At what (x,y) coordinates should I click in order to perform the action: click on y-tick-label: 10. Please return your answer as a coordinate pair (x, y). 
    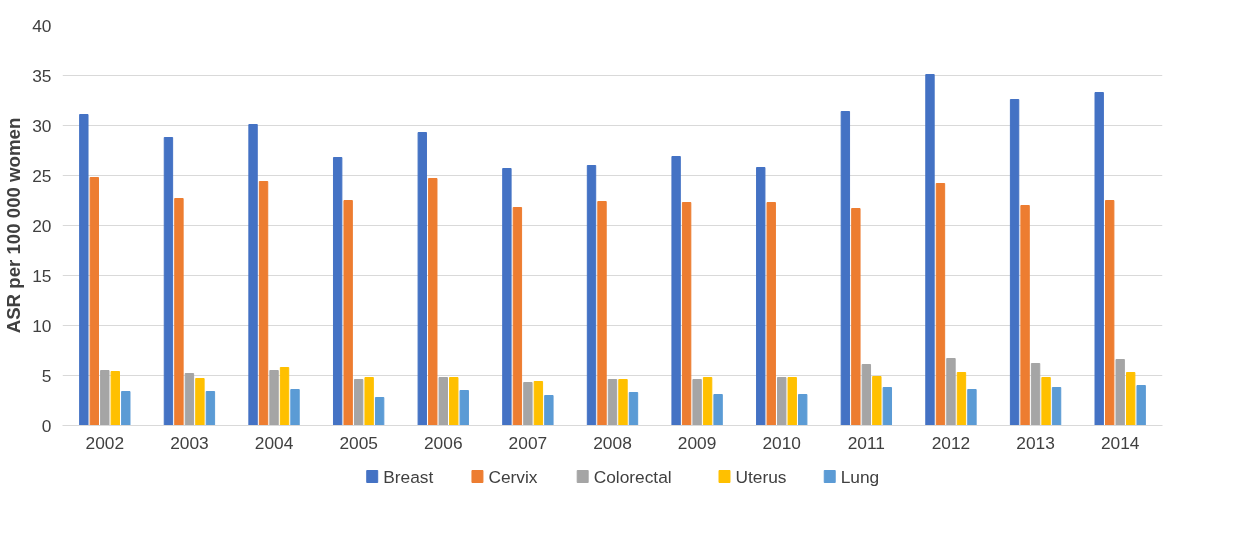
    Looking at the image, I should click on (42, 325).